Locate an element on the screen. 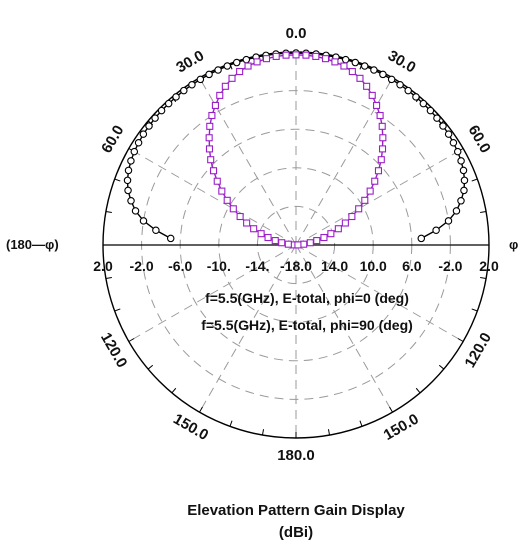  angle-tick-label: 0.0 is located at coordinates (296, 33).